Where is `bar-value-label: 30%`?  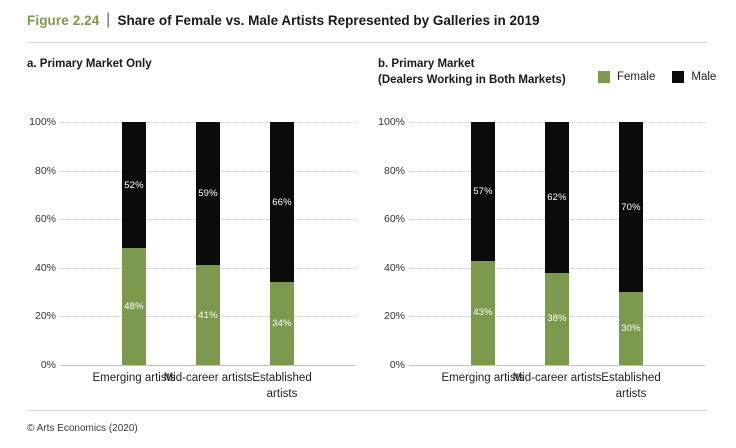
bar-value-label: 30% is located at coordinates (631, 329).